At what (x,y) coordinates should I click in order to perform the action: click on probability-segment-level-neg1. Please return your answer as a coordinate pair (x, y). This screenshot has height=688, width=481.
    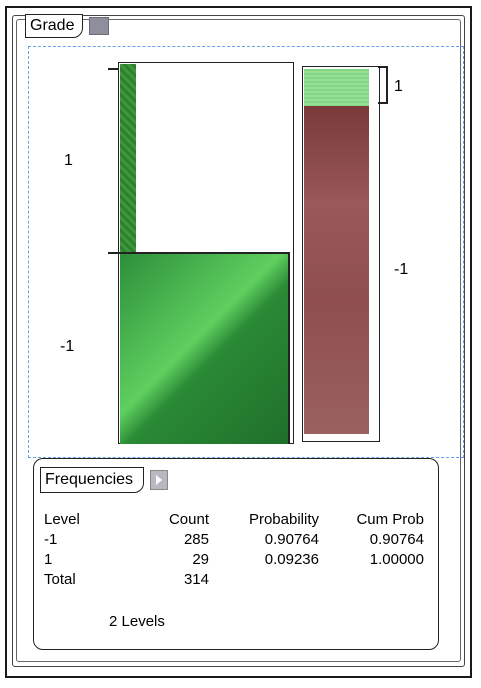
    Looking at the image, I should click on (336, 270).